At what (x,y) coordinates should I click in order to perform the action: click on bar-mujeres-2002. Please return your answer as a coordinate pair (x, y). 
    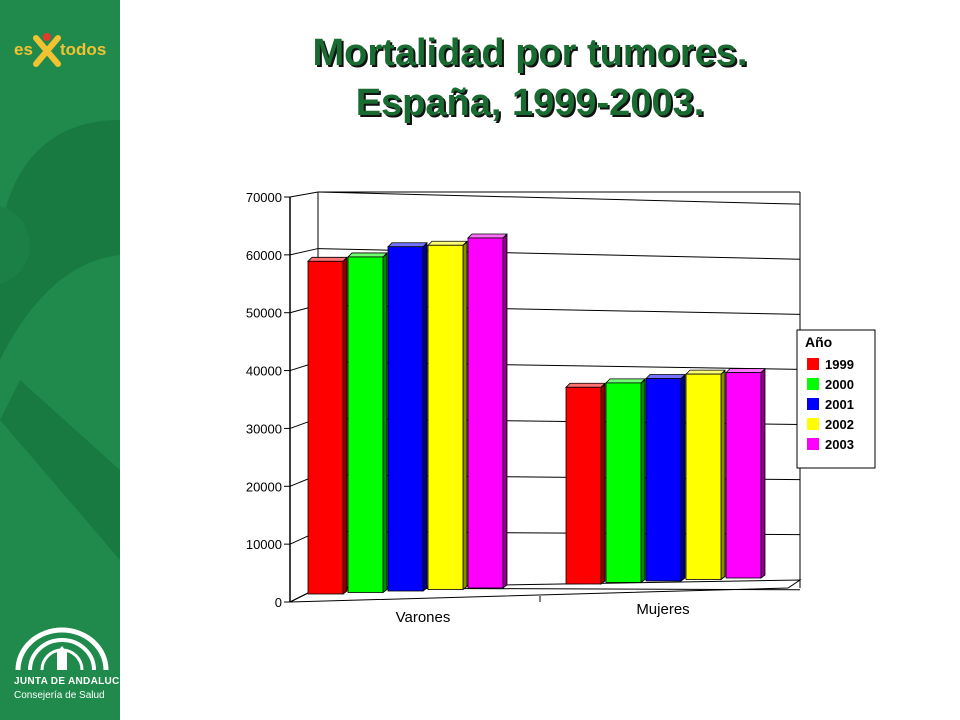
    Looking at the image, I should click on (705, 475).